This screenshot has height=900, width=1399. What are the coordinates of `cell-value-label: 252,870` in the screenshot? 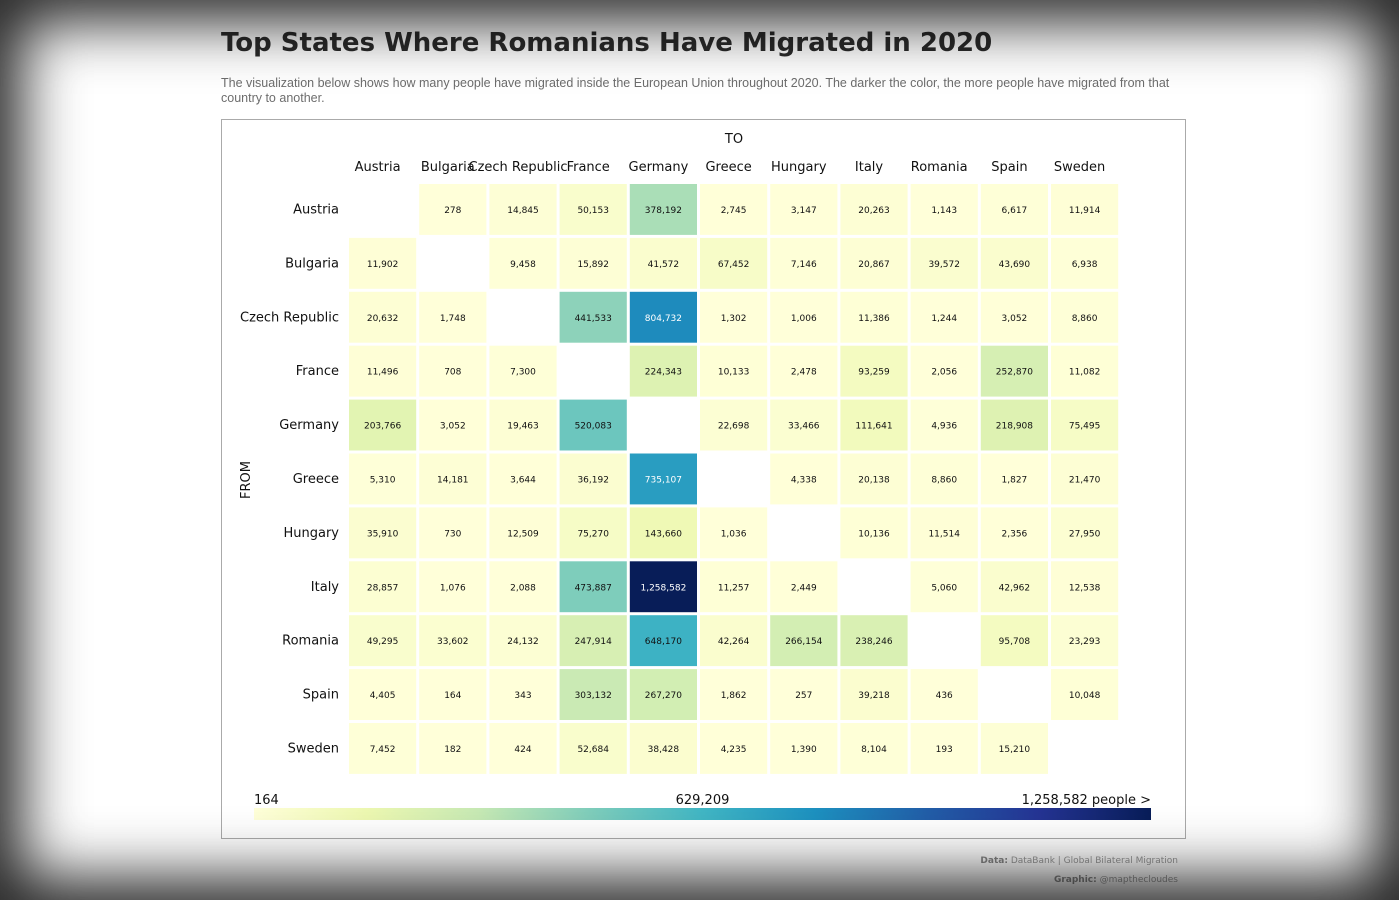 It's located at (1014, 373).